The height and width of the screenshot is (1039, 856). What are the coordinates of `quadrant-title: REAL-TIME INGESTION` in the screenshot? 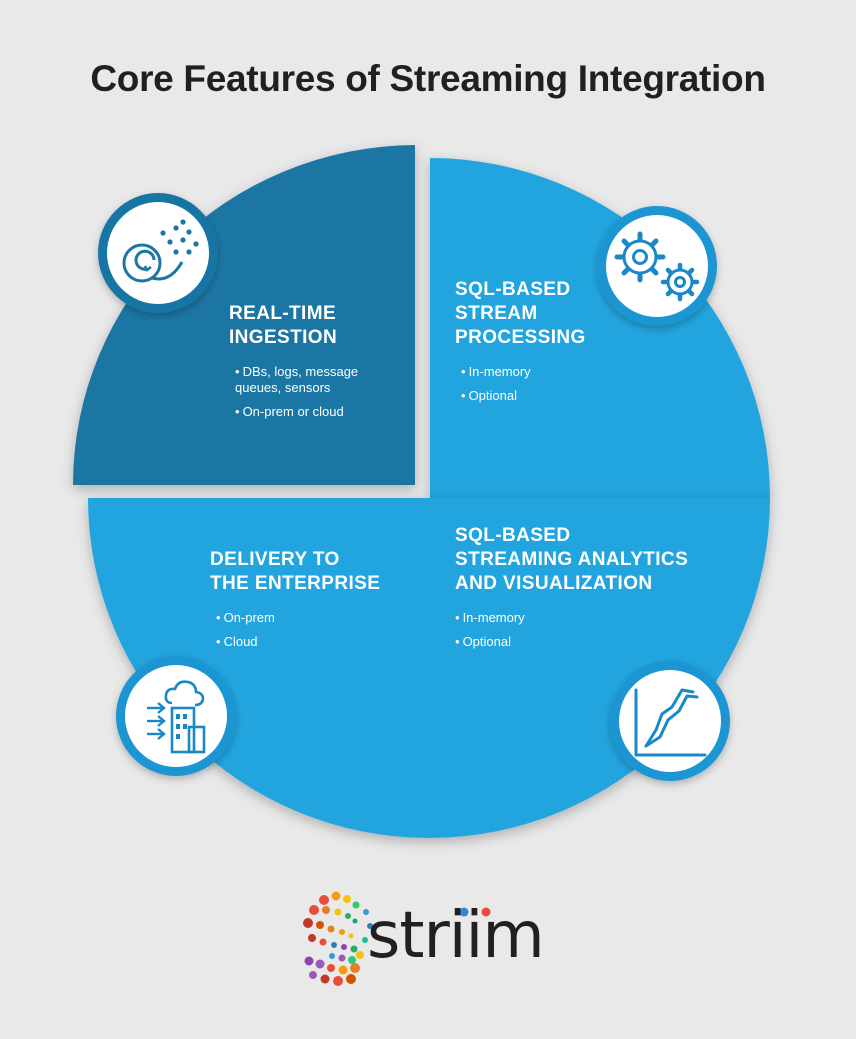 It's located at (283, 325).